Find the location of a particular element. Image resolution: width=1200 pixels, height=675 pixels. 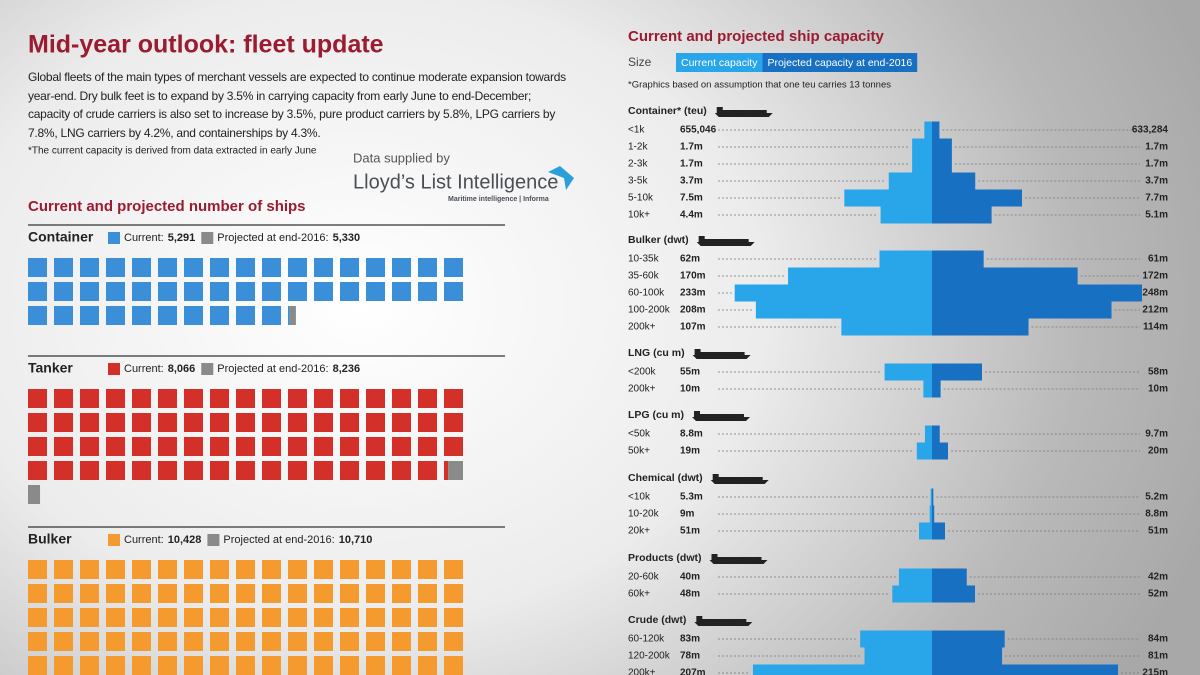

projected-label: 84m is located at coordinates (1158, 639).